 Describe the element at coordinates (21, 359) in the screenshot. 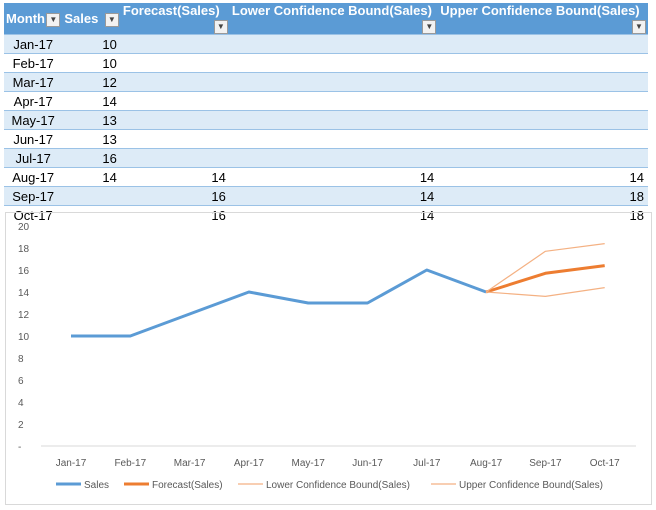

I see `y-tick-label: 8` at that location.